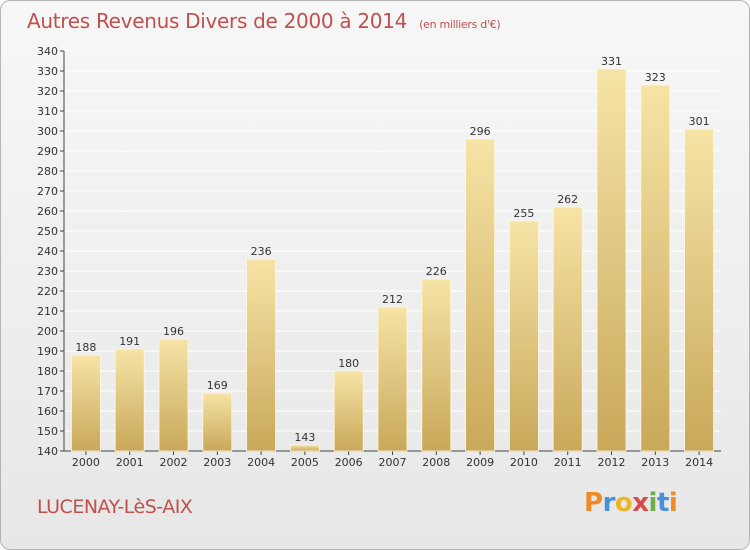  I want to click on x-tick-label: 2008, so click(436, 462).